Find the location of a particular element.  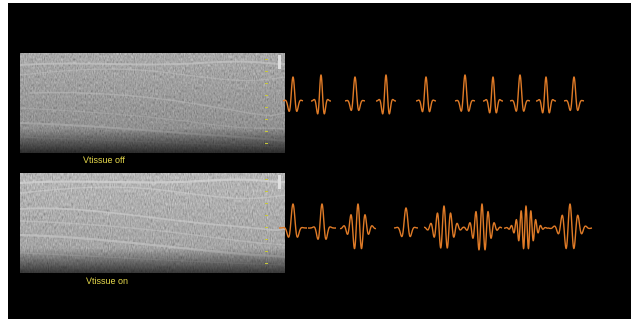

ultrasound-image-on is located at coordinates (152, 223).